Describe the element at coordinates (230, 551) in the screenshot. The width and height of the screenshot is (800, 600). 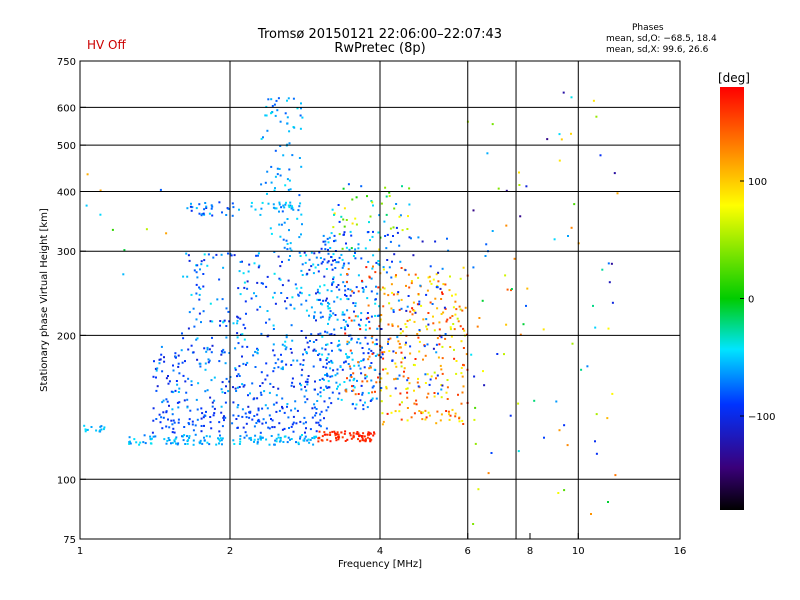
I see `x-tick-label: 2` at that location.